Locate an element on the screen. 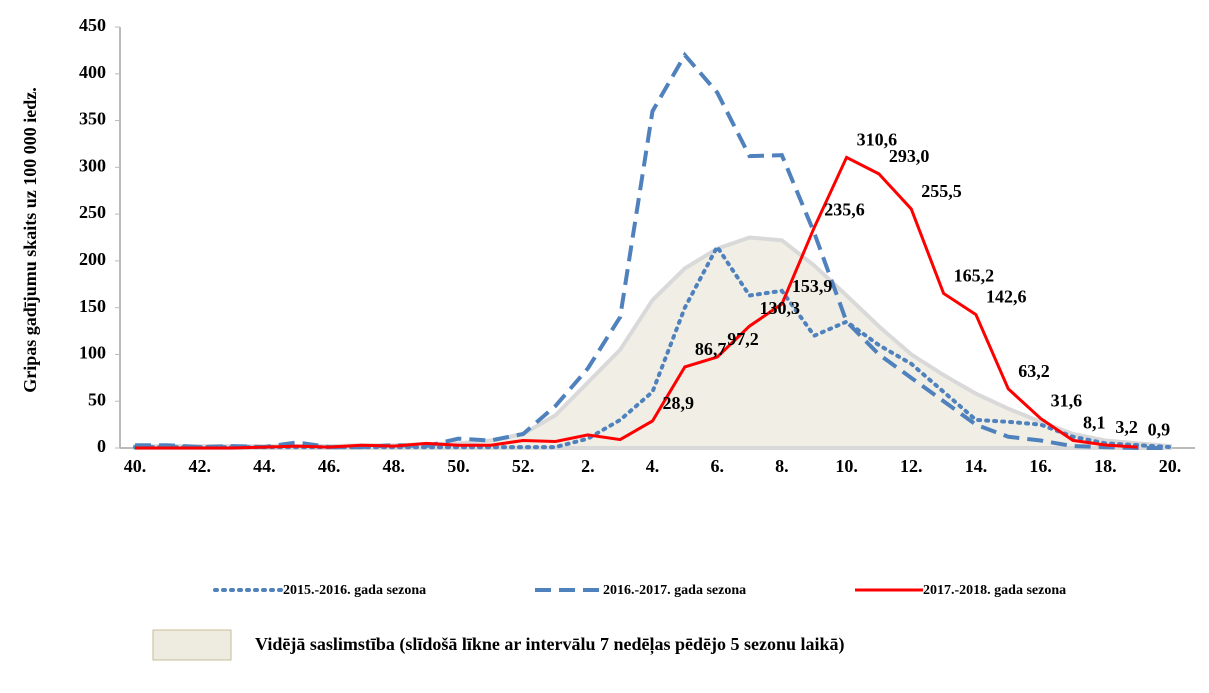 The height and width of the screenshot is (693, 1209). x-tick-label: 8. is located at coordinates (782, 466).